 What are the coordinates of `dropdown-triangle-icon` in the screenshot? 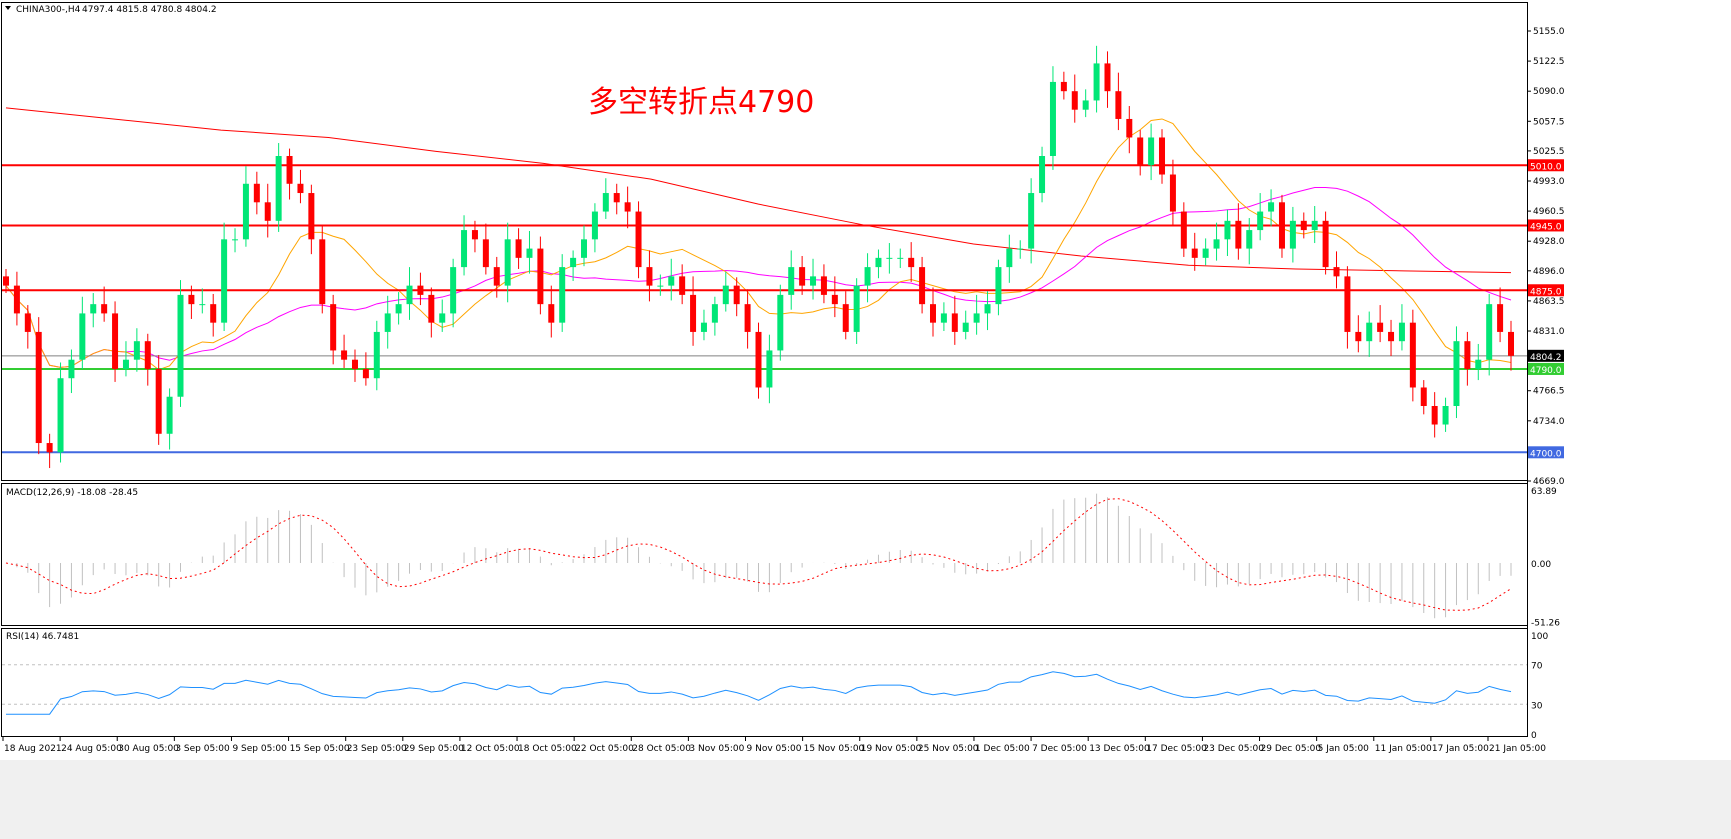 It's located at (8, 8).